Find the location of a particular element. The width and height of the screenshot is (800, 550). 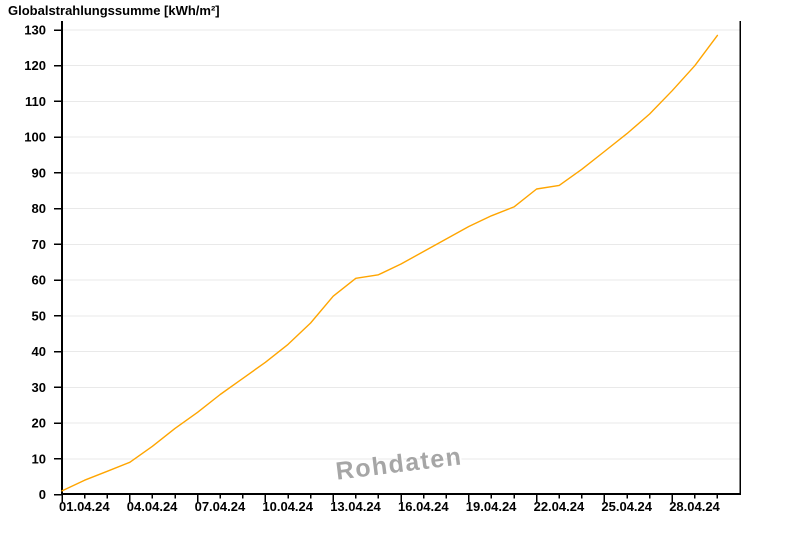

y-tick-labels: 0 10 20 30 40 50 60 70 80 90 100 110 120 130 is located at coordinates (35, 263).